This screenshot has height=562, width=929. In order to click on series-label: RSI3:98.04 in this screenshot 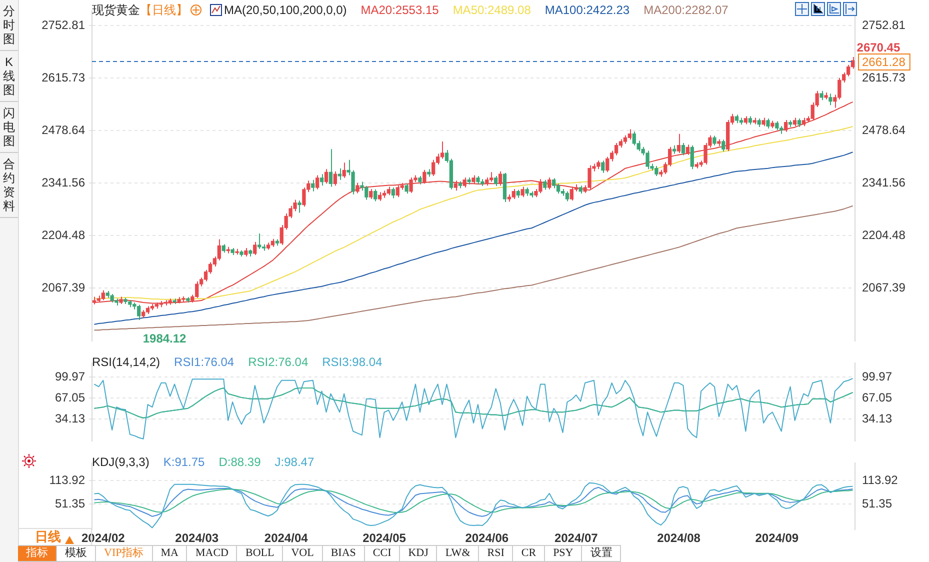, I will do `click(352, 361)`.